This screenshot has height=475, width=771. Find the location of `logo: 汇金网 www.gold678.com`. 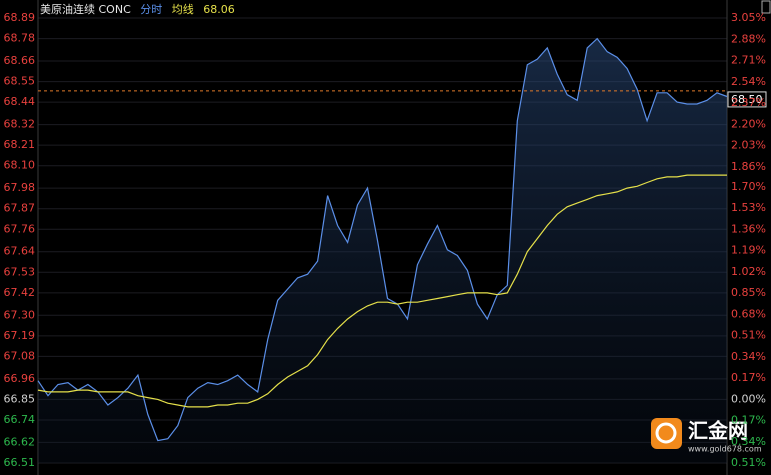

logo: 汇金网 www.gold678.com is located at coordinates (706, 436).